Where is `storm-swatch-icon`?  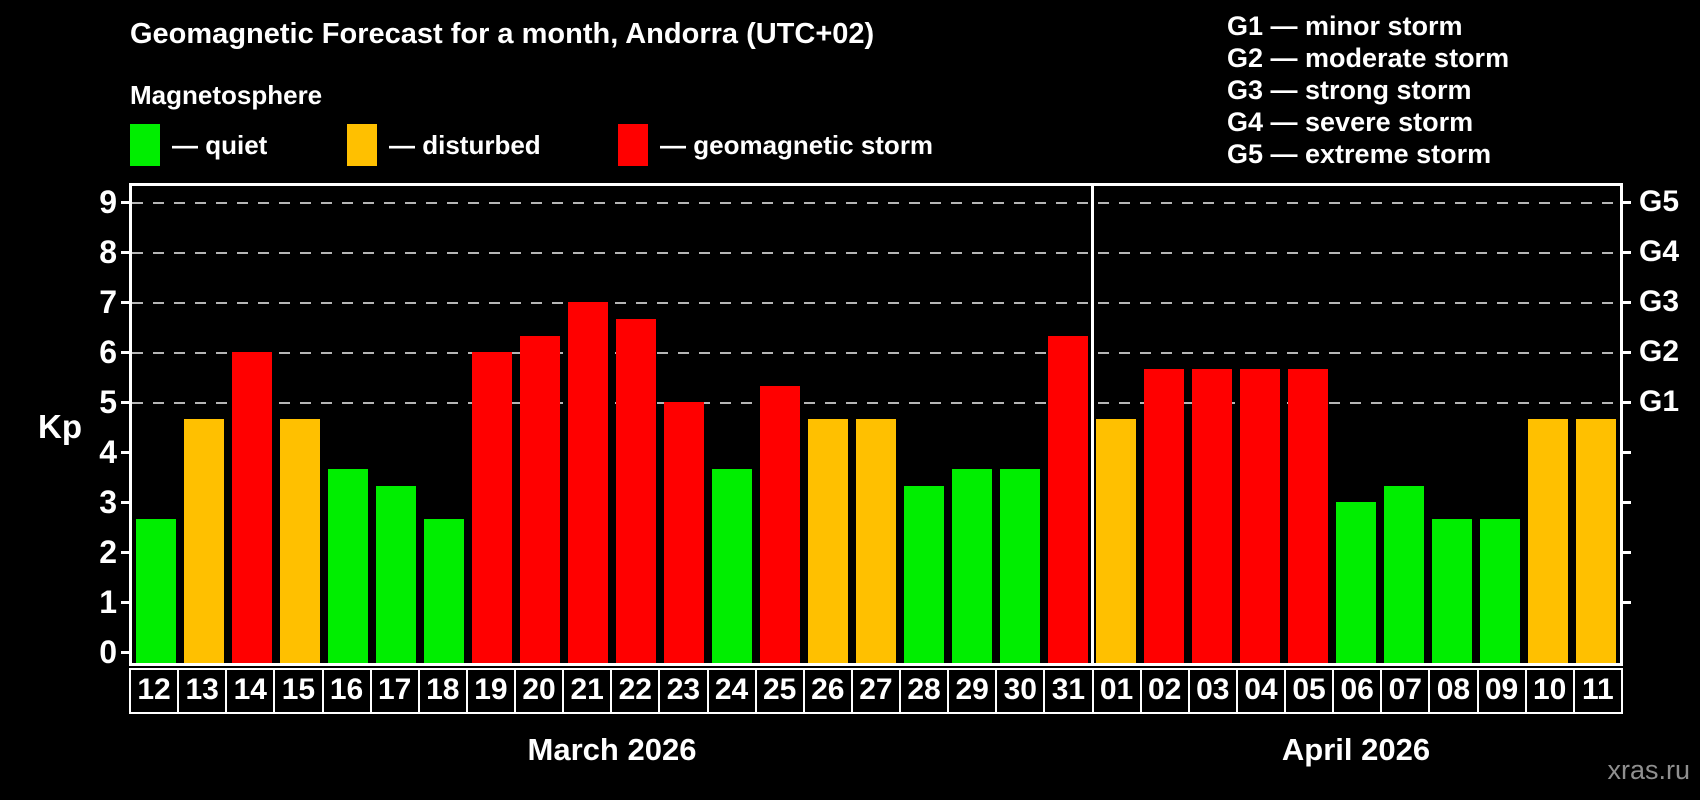 storm-swatch-icon is located at coordinates (633, 145).